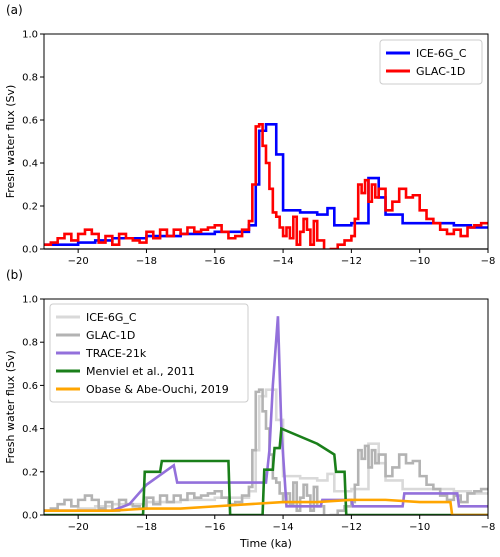 The height and width of the screenshot is (557, 500). I want to click on legend-entry: TRACE-21k, so click(116, 353).